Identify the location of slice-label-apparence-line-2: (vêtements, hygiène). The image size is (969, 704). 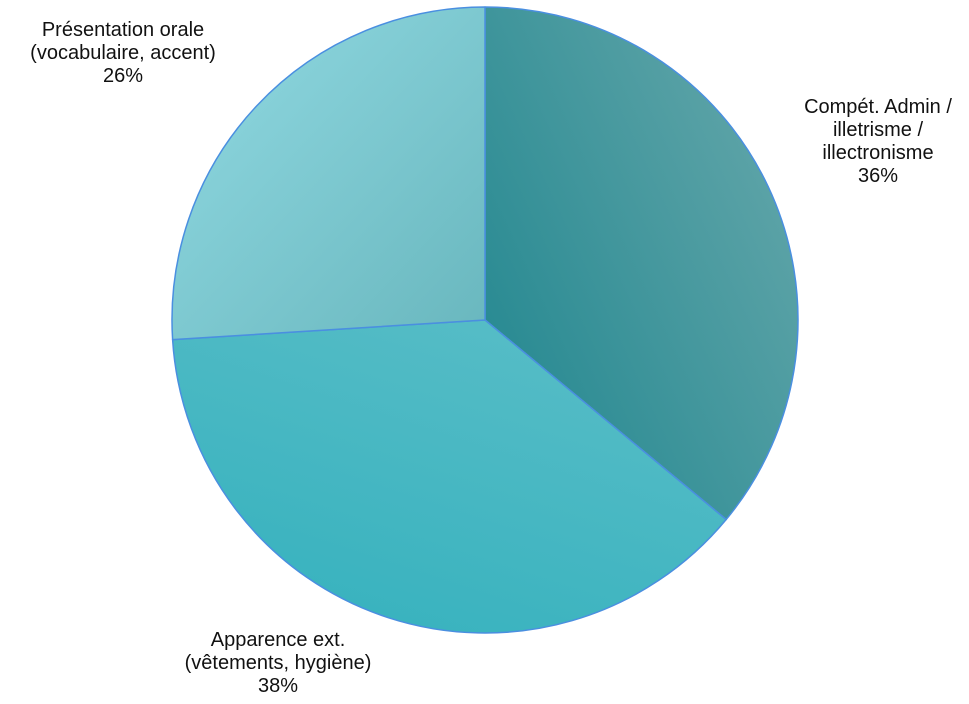
(278, 663).